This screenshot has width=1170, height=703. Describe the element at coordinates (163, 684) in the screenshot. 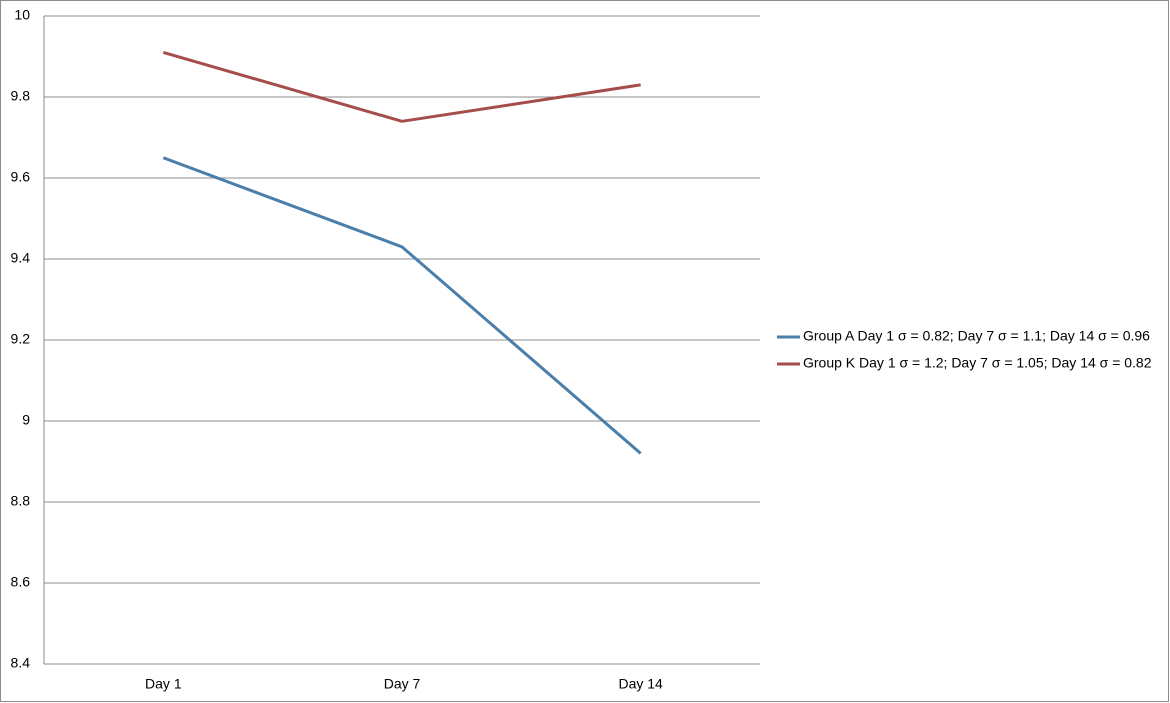

I see `x-tick-label: Day 1` at that location.